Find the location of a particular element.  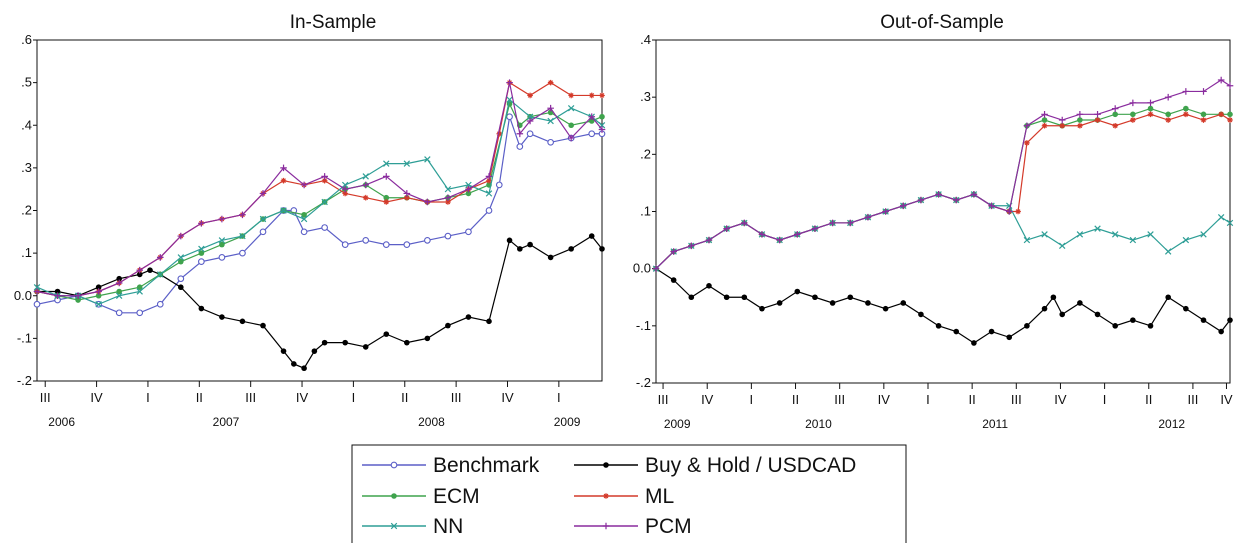

legend-swatch-ml is located at coordinates (606, 496).